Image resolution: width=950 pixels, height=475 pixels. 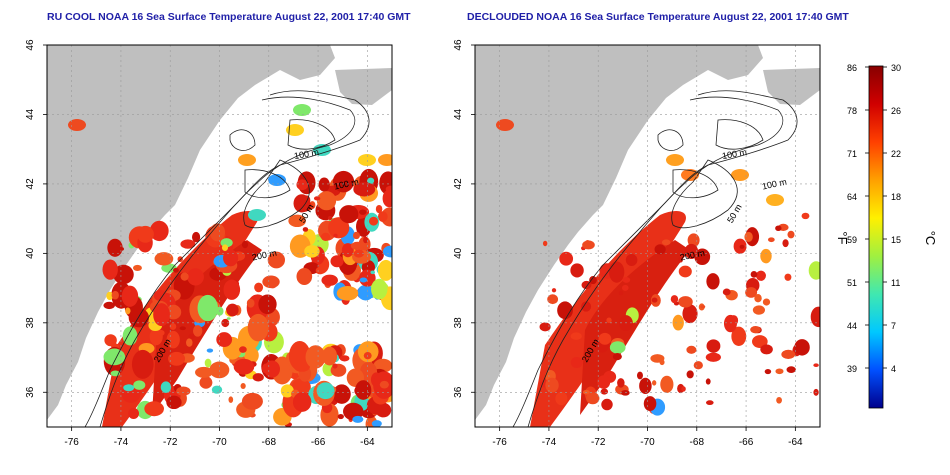 What do you see at coordinates (170, 442) in the screenshot?
I see `lon-tick-label: -72` at bounding box center [170, 442].